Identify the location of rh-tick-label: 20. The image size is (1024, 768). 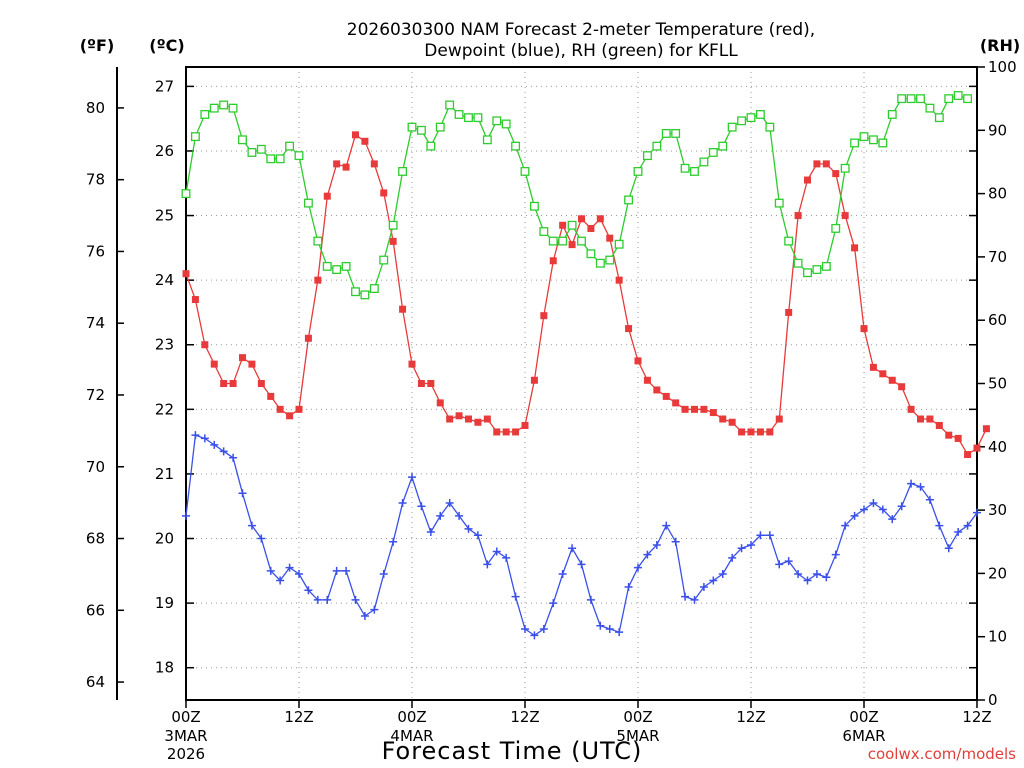
(997, 573).